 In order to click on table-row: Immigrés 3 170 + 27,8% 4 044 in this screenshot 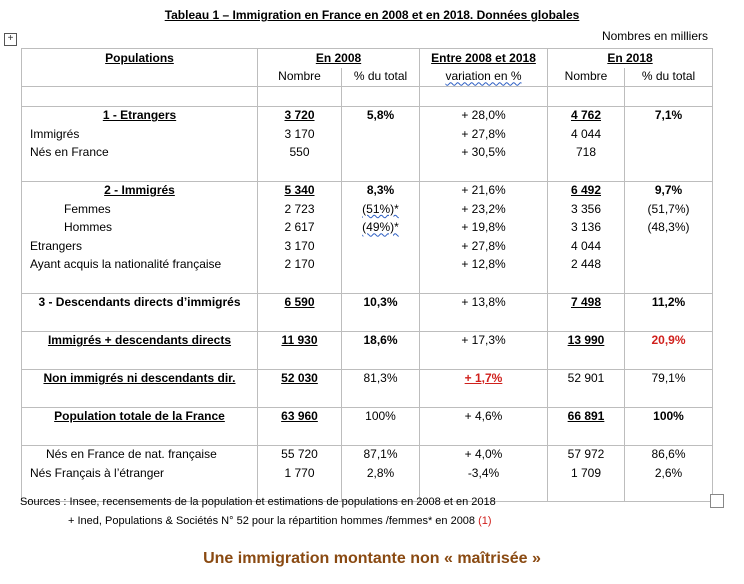, I will do `click(367, 134)`.